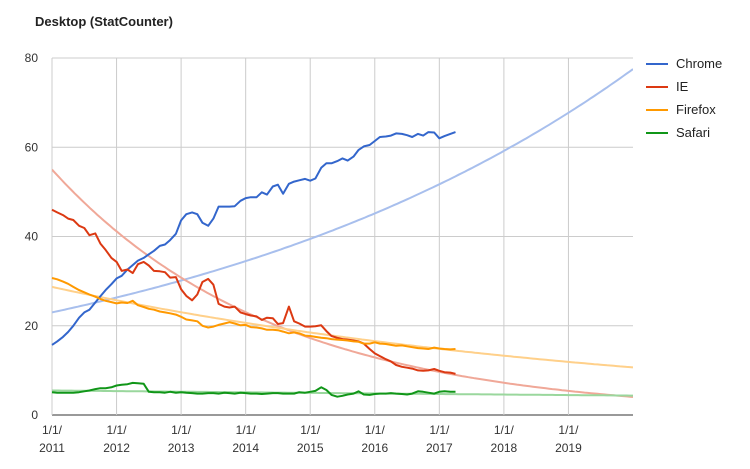 The width and height of the screenshot is (750, 469). What do you see at coordinates (504, 448) in the screenshot?
I see `x-tick-label: 2018` at bounding box center [504, 448].